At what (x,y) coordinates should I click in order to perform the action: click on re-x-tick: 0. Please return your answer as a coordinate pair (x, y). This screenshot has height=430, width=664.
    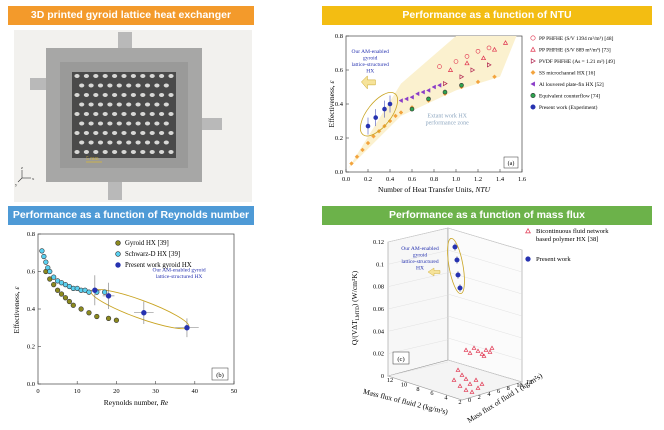
    Looking at the image, I should click on (37, 391).